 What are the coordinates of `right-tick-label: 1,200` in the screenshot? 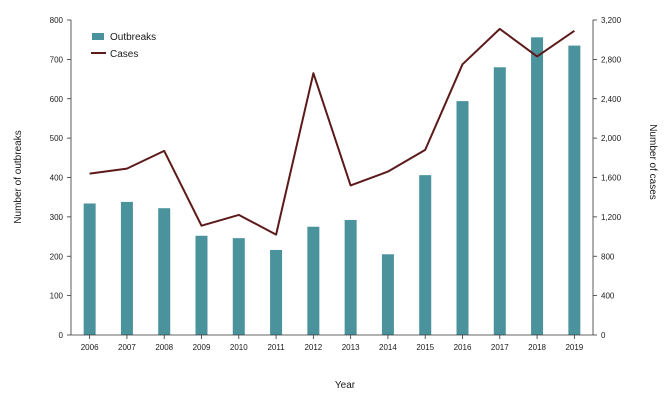 It's located at (611, 217).